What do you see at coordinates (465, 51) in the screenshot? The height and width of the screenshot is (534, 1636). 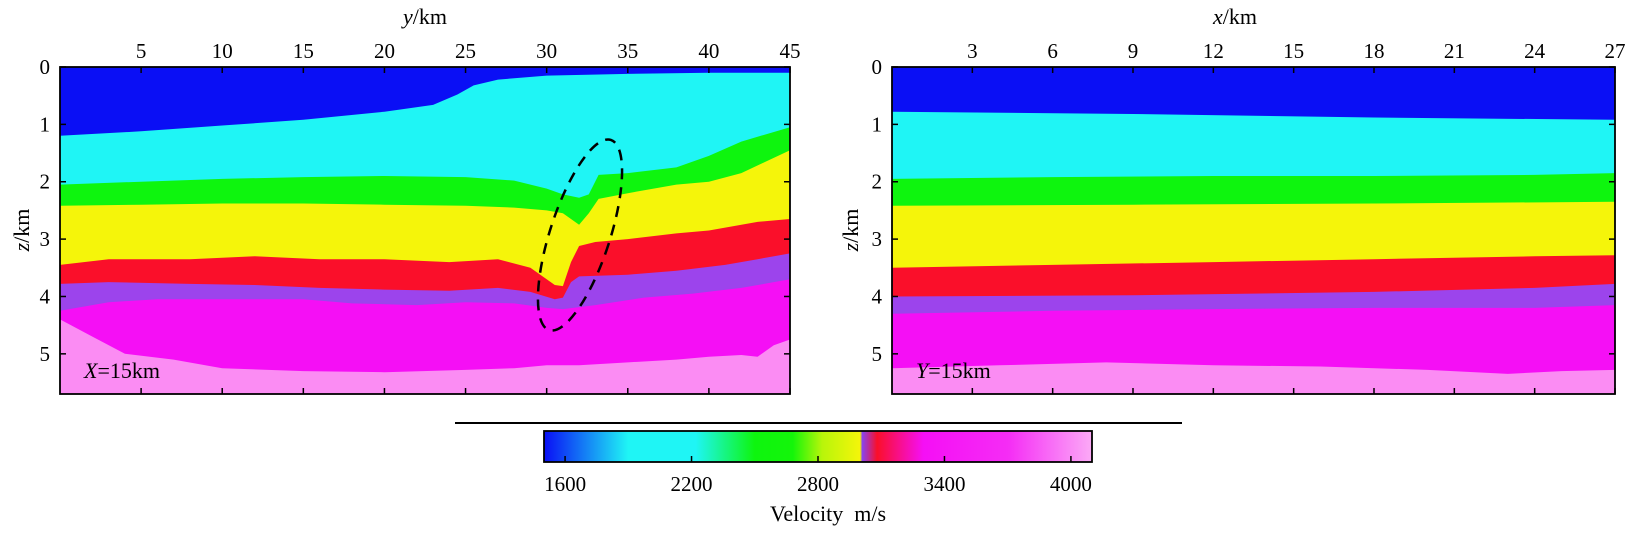 I see `left-x-tick-label: 25` at bounding box center [465, 51].